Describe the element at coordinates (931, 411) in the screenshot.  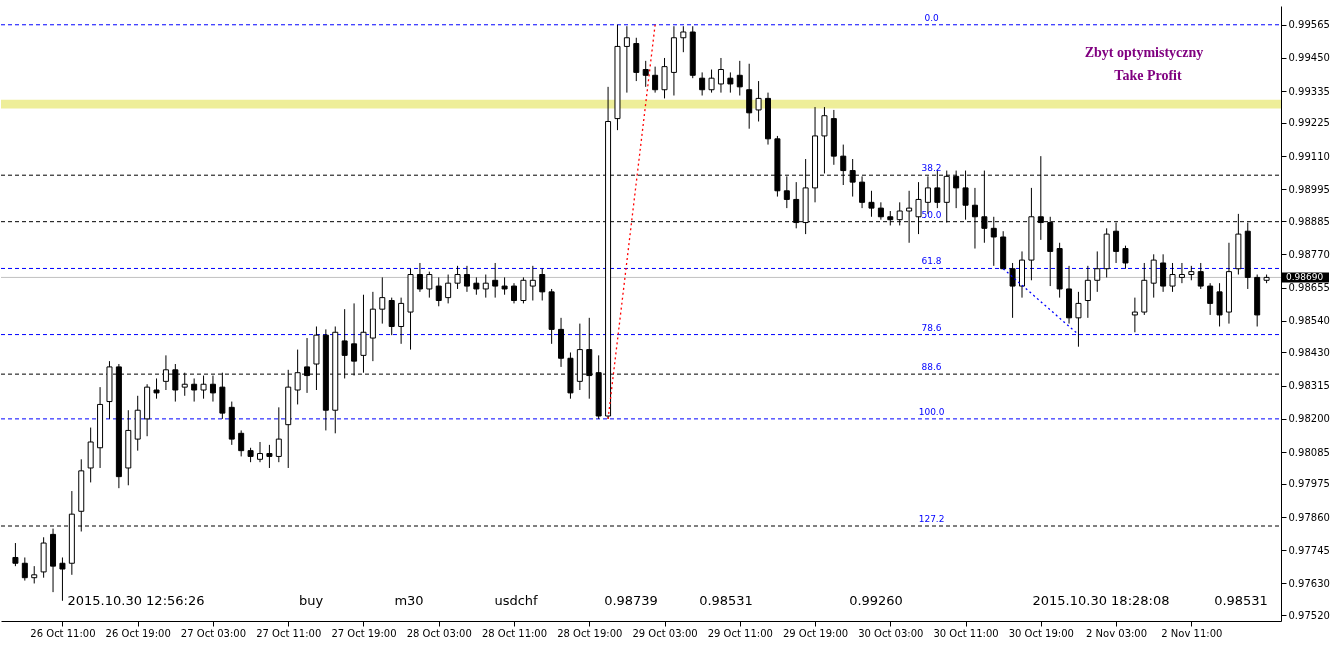
I see `annotation: 100.0` at that location.